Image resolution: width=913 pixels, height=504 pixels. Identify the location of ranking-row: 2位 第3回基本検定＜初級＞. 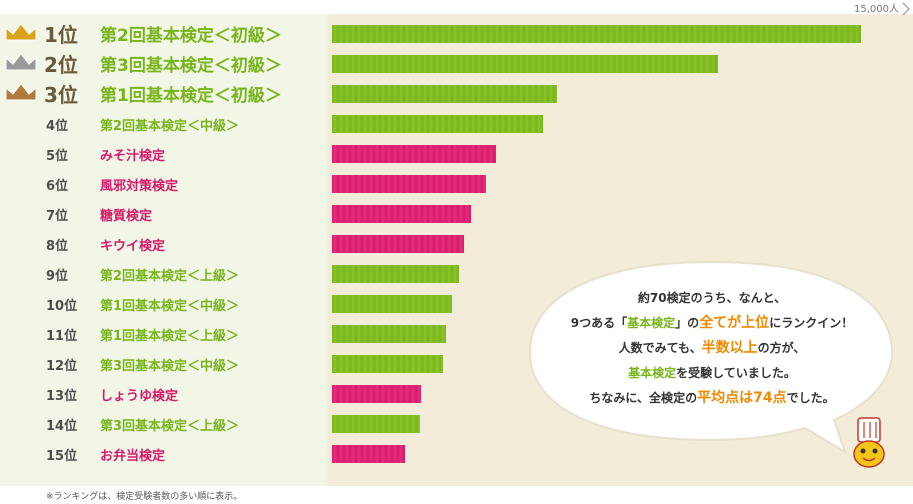
(163, 61).